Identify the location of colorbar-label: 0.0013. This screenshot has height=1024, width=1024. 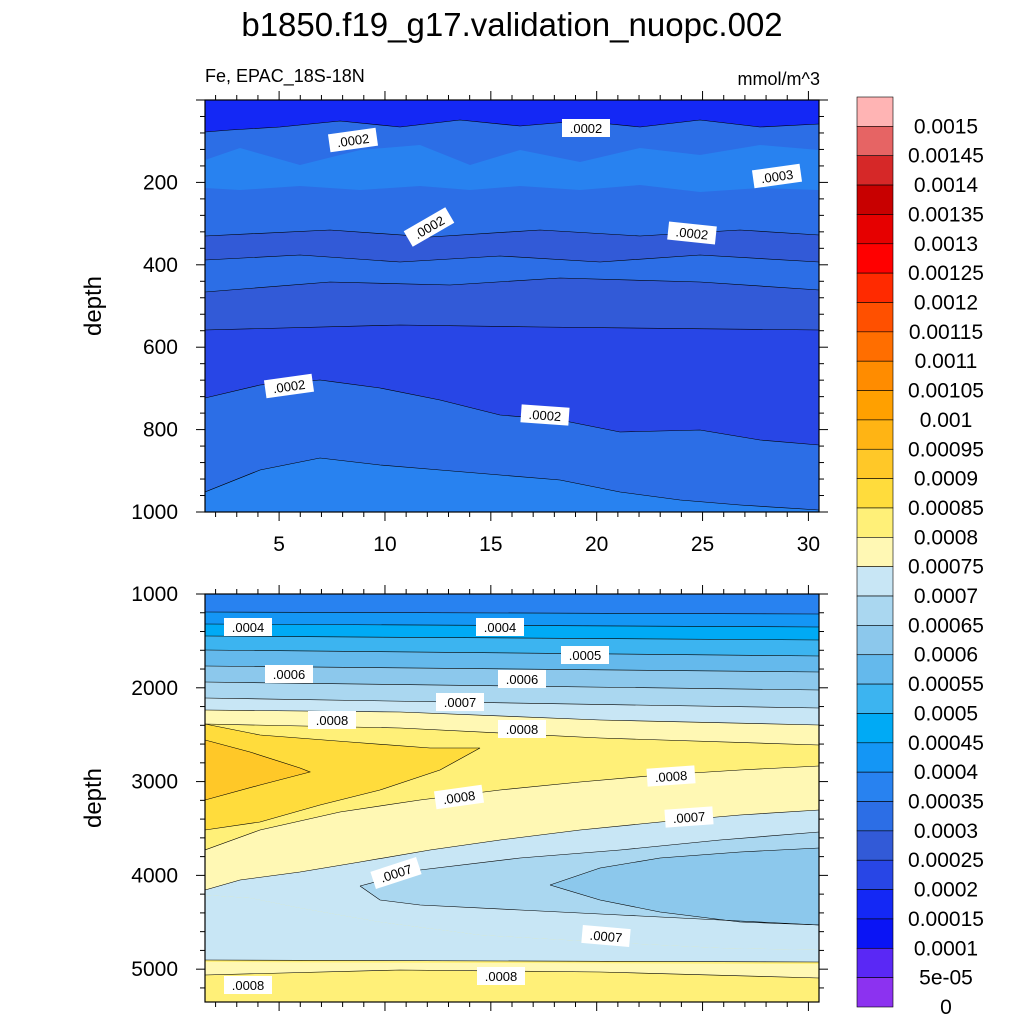
(946, 244).